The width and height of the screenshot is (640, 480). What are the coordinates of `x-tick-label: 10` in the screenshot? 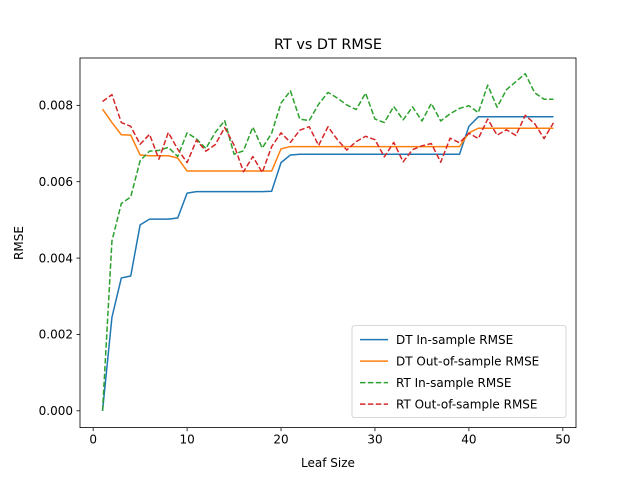 It's located at (186, 440).